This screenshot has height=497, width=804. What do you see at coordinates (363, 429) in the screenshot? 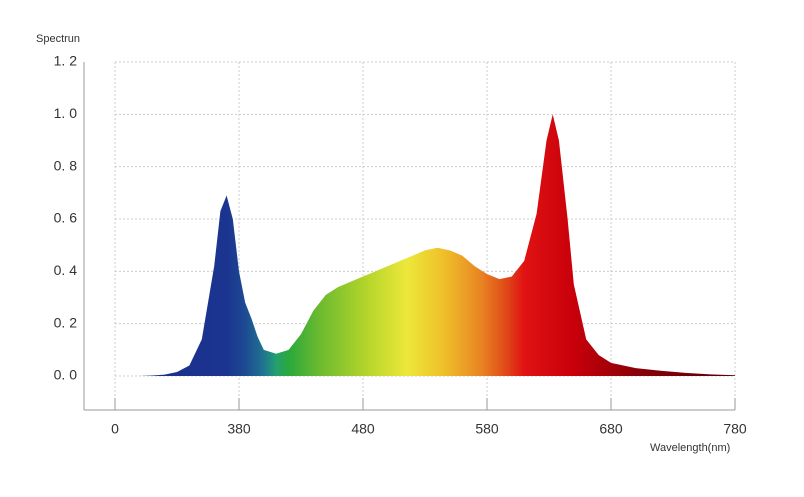
I see `x-tick-label: 480` at bounding box center [363, 429].